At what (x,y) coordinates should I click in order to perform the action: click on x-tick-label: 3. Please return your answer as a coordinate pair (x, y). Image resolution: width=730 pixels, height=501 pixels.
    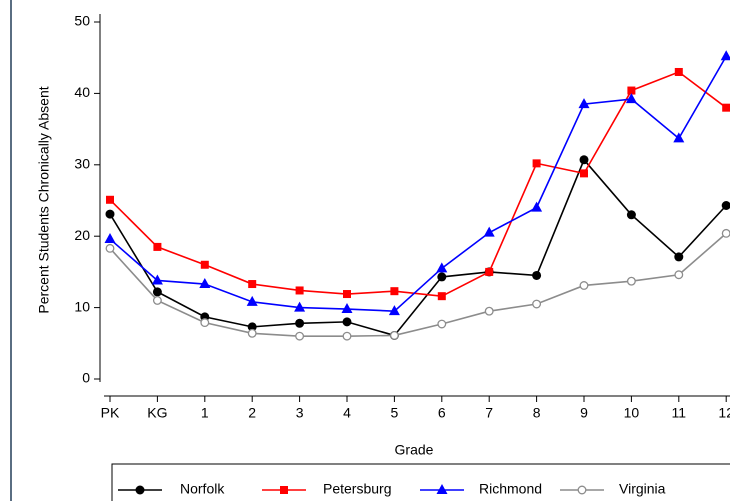
    Looking at the image, I should click on (300, 413).